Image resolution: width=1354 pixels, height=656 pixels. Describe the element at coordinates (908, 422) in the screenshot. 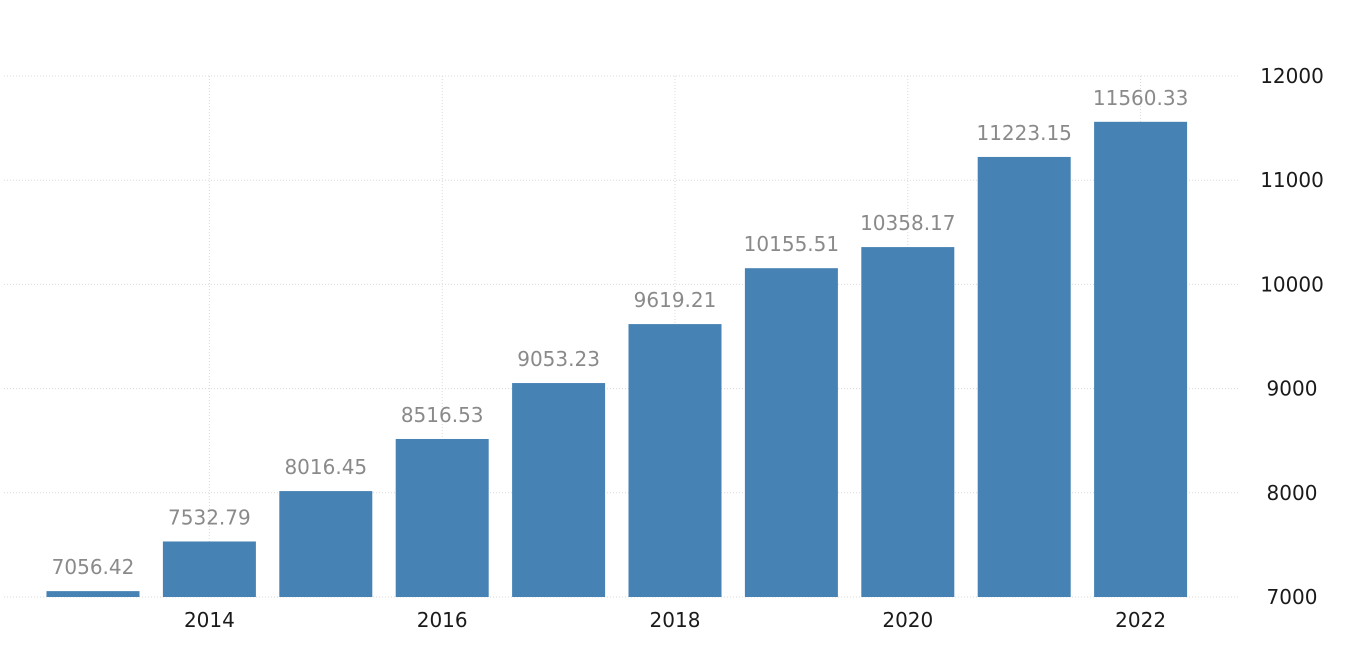

I see `bar-2020` at that location.